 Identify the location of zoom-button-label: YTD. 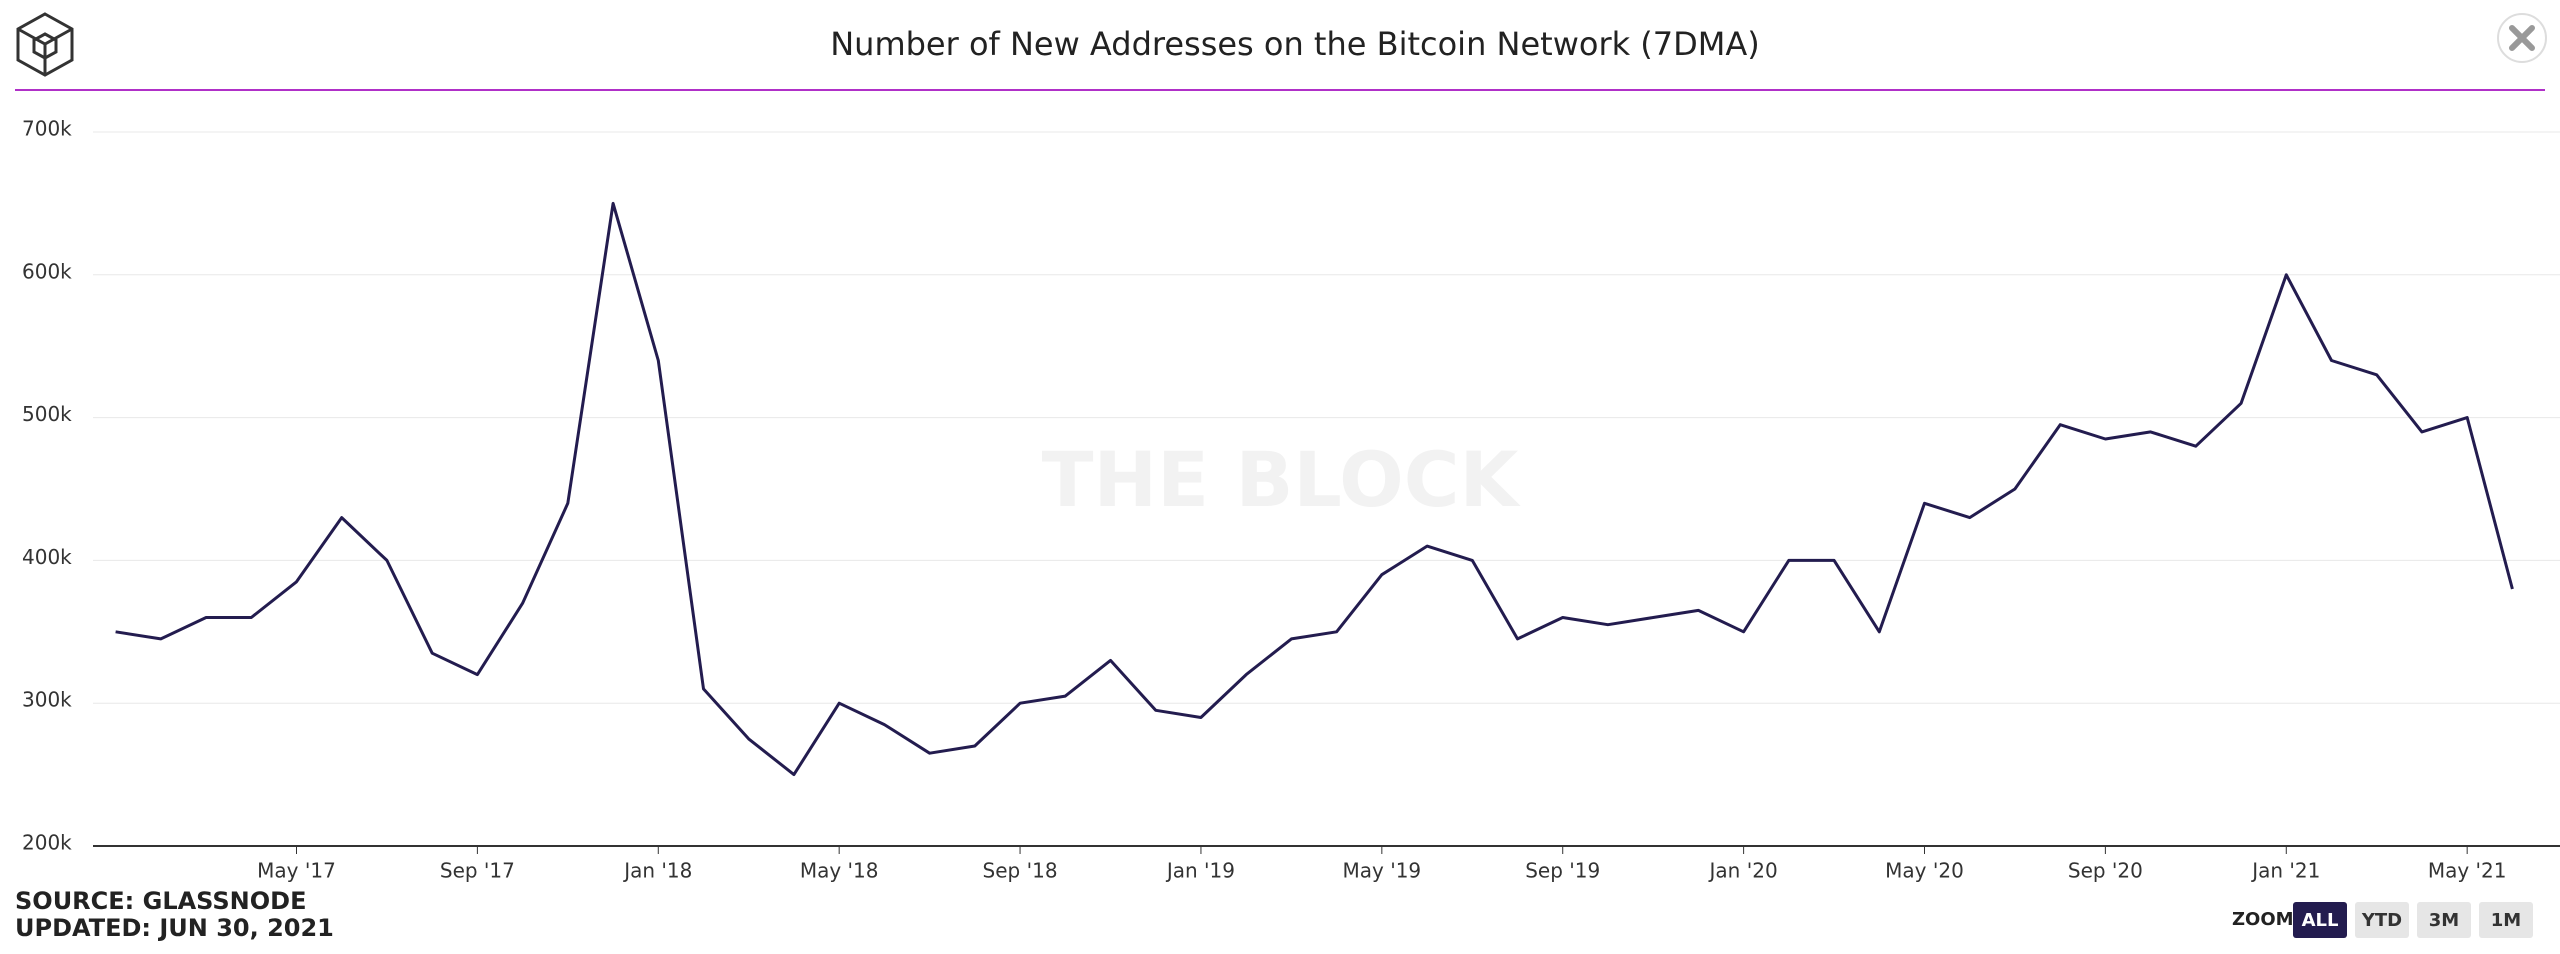
(2381, 920).